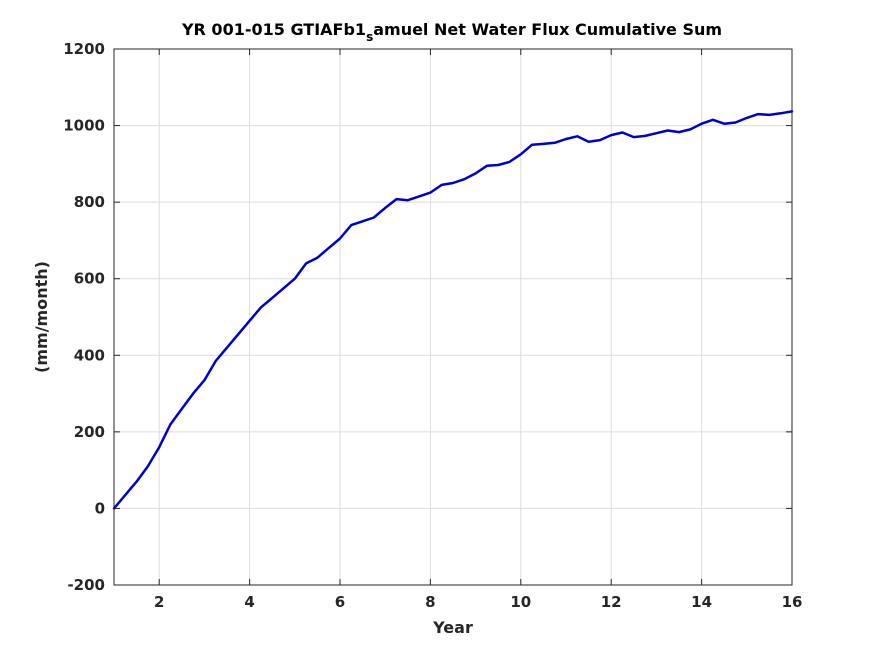 The height and width of the screenshot is (656, 875). I want to click on y-tick-label: 1200, so click(84, 49).